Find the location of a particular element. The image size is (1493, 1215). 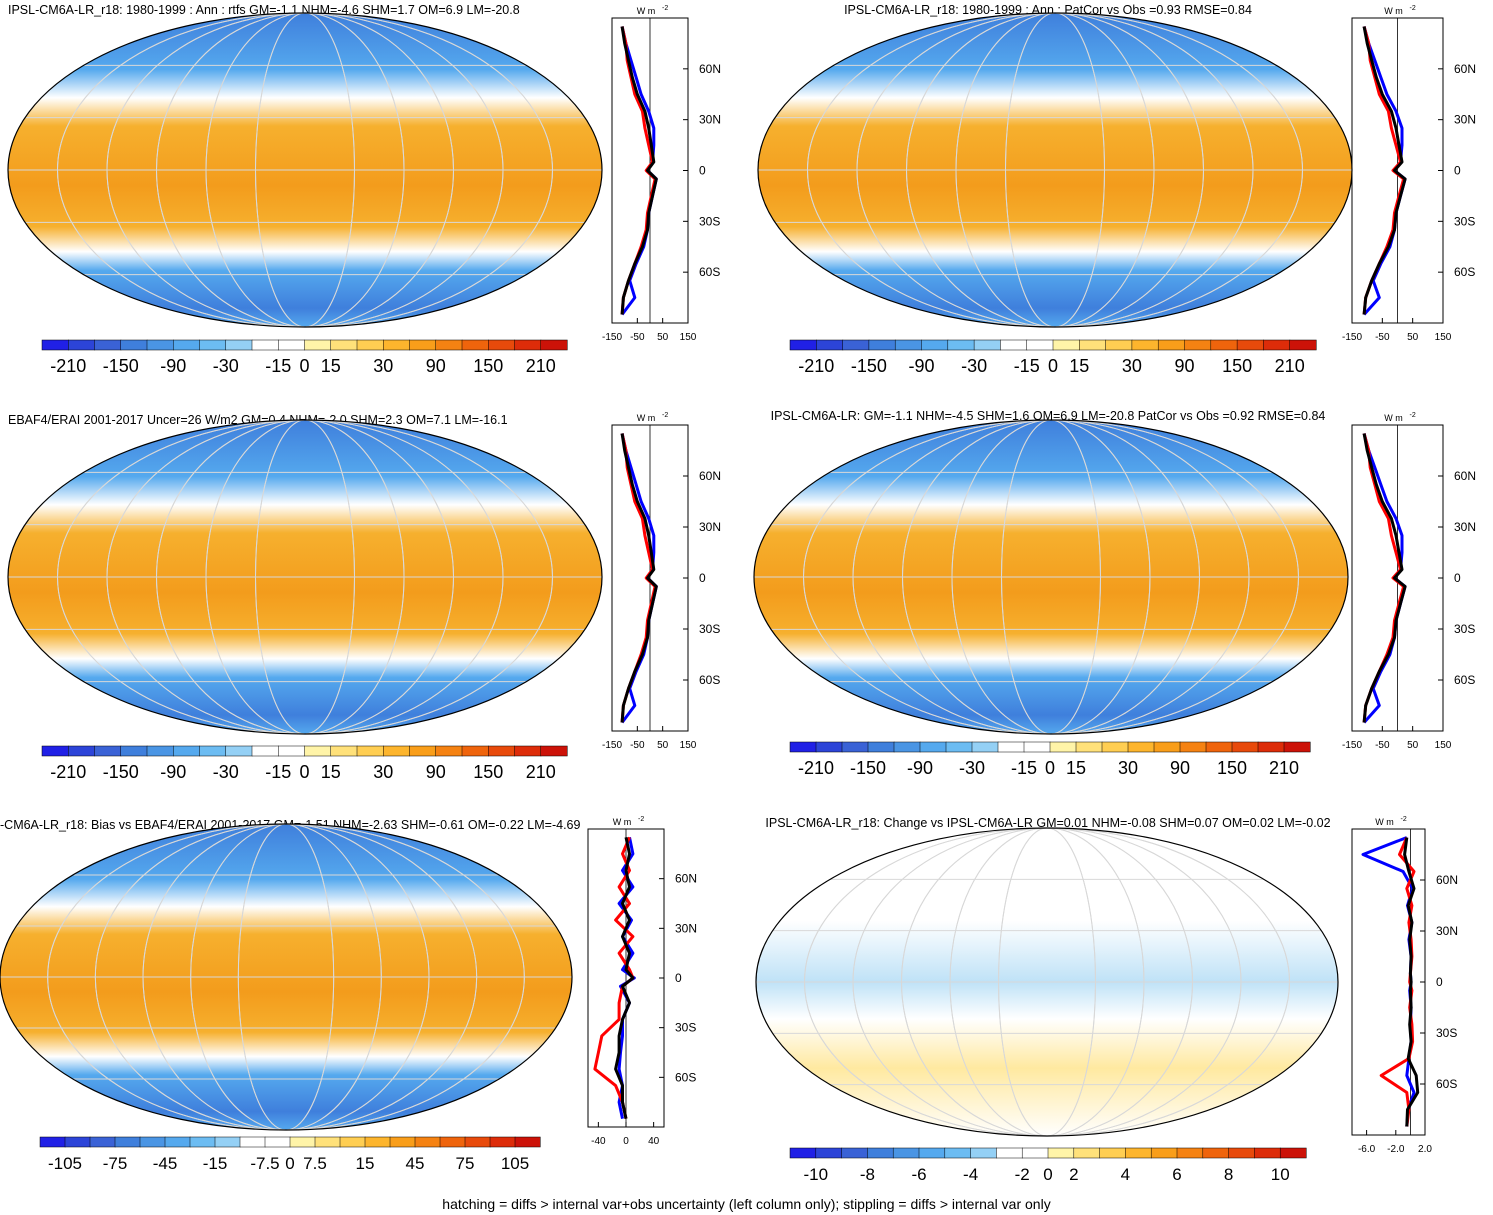

colorbar-label: -150 is located at coordinates (121, 772).